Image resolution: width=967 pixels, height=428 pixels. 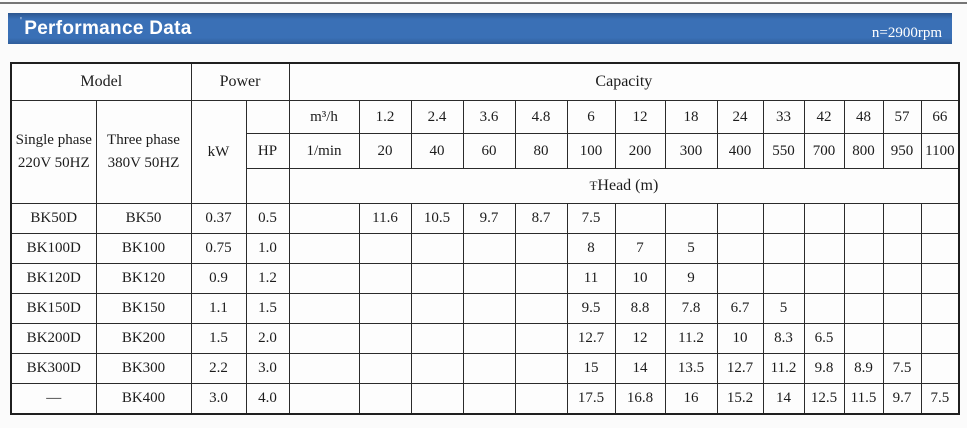 What do you see at coordinates (783, 308) in the screenshot?
I see `head-value-cell: 5` at bounding box center [783, 308].